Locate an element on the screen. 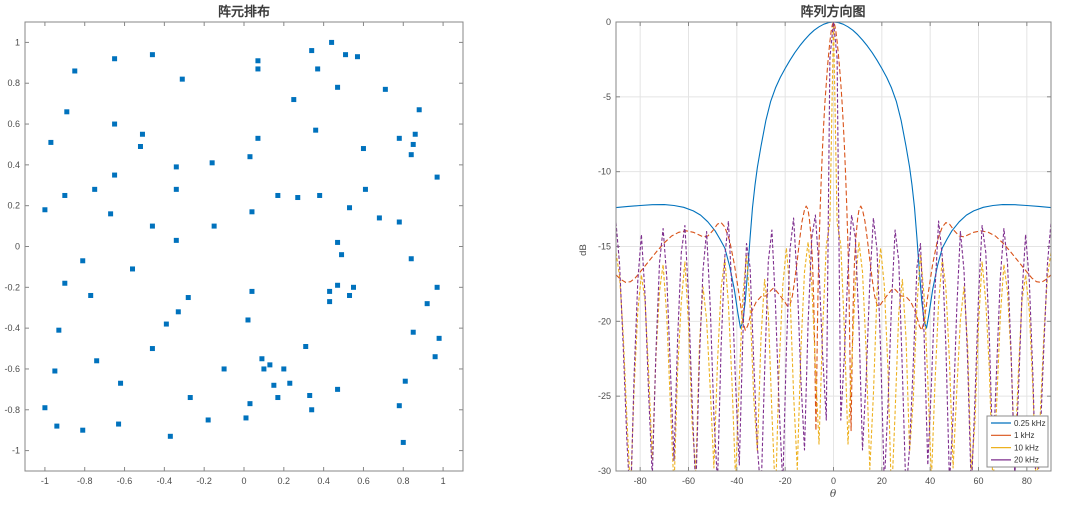  x-tick-label: 0 is located at coordinates (833, 481).